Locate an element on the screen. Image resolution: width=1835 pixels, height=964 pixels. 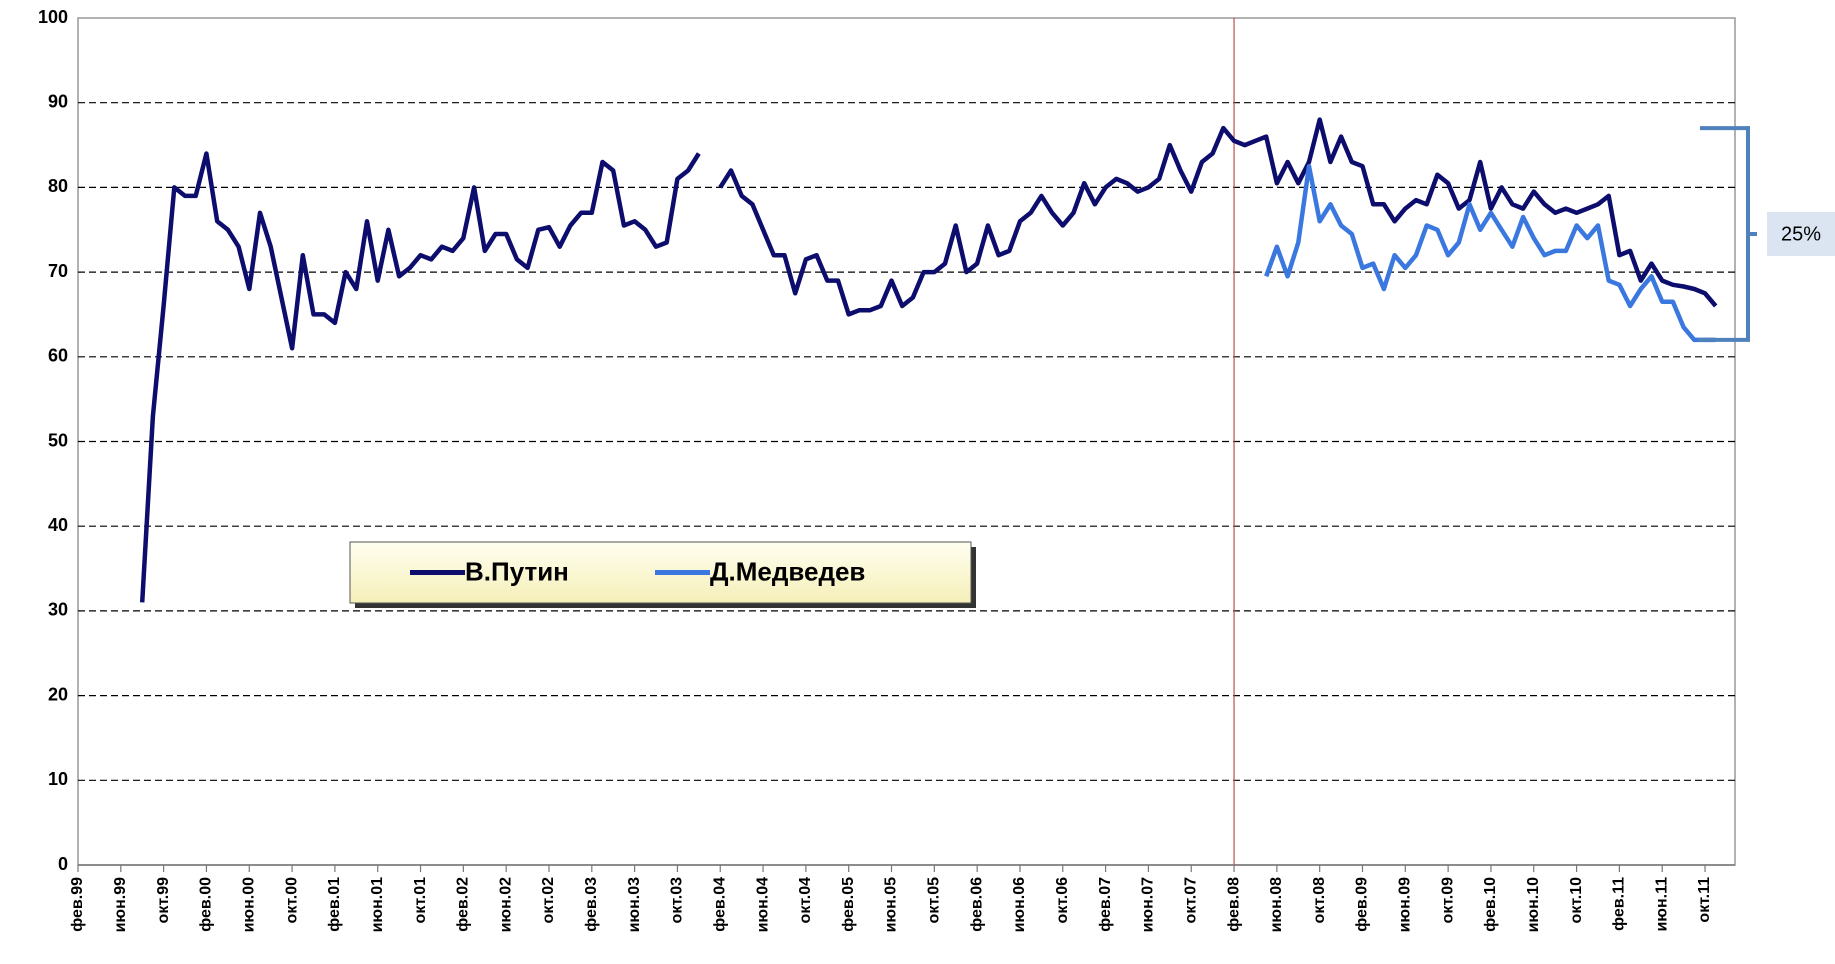
x-tick-label: июн.00 is located at coordinates (248, 905).